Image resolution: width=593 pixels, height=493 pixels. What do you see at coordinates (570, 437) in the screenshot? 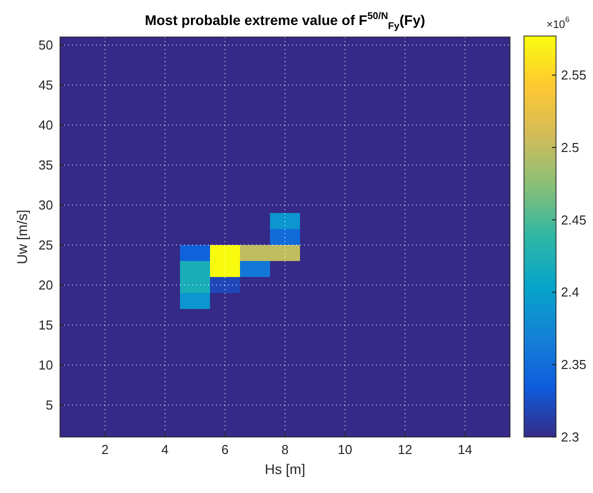
I see `color-bar-label: 2.3` at bounding box center [570, 437].